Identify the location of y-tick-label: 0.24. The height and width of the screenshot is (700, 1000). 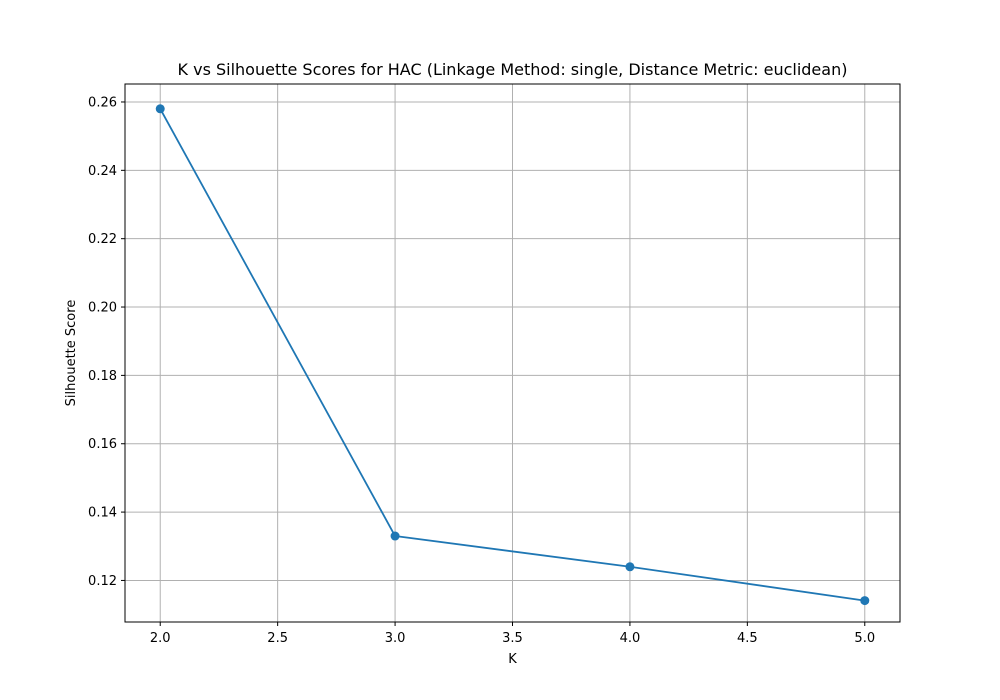
(102, 171).